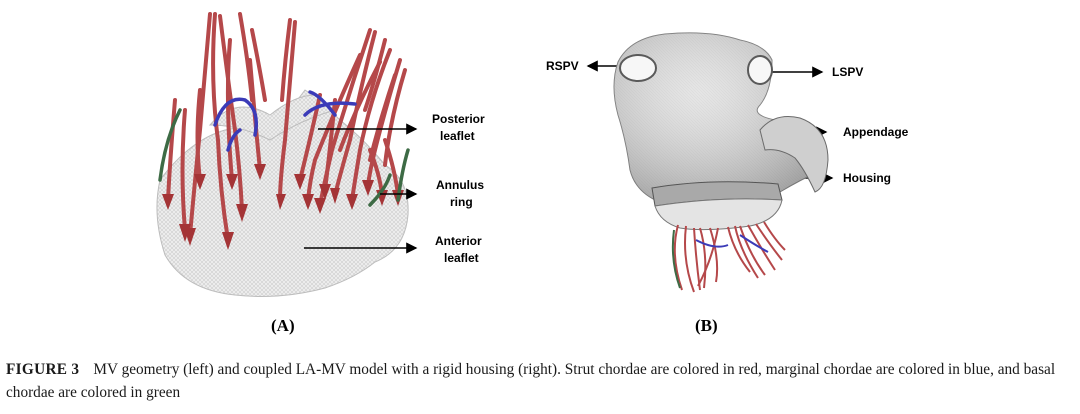 Image resolution: width=1080 pixels, height=414 pixels. Describe the element at coordinates (729, 257) in the screenshot. I see `model-strut-chordae` at that location.